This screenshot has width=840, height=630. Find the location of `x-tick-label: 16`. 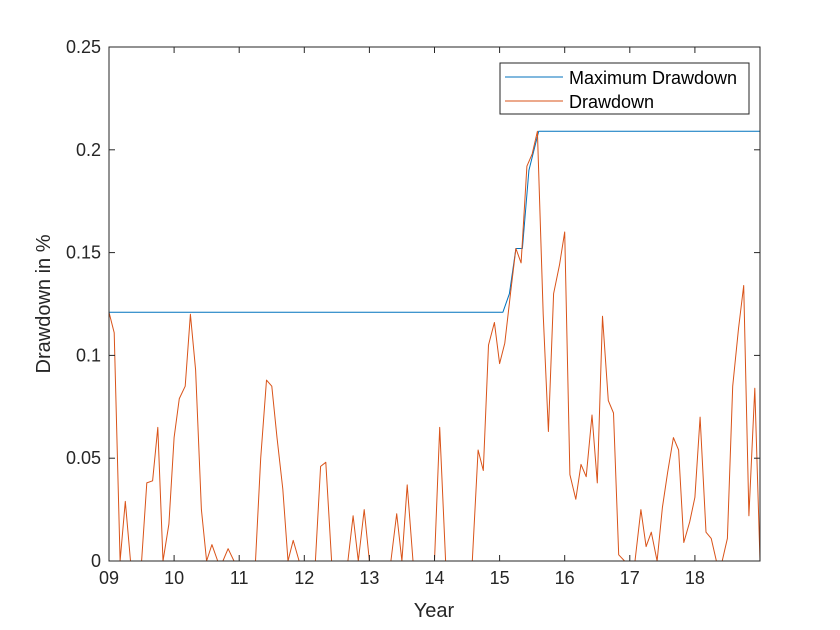

x-tick-label: 16 is located at coordinates (565, 578).